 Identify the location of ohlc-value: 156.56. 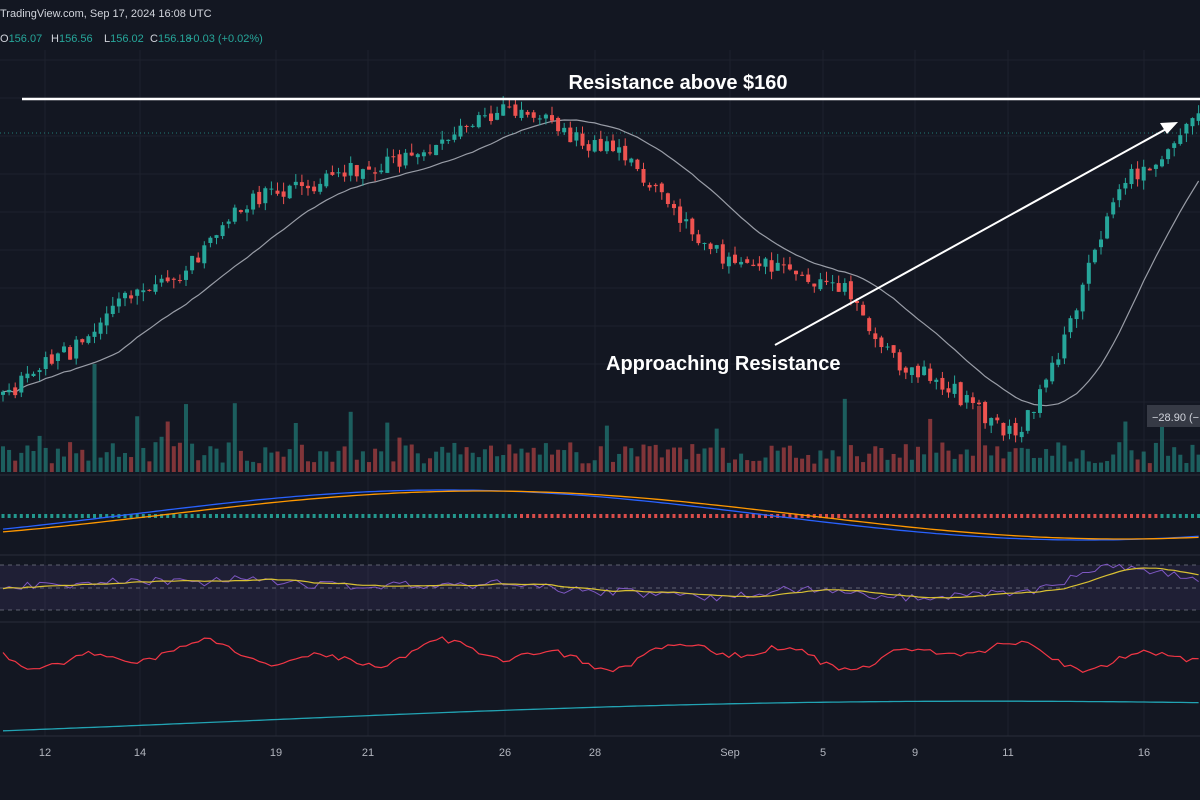
(76, 39).